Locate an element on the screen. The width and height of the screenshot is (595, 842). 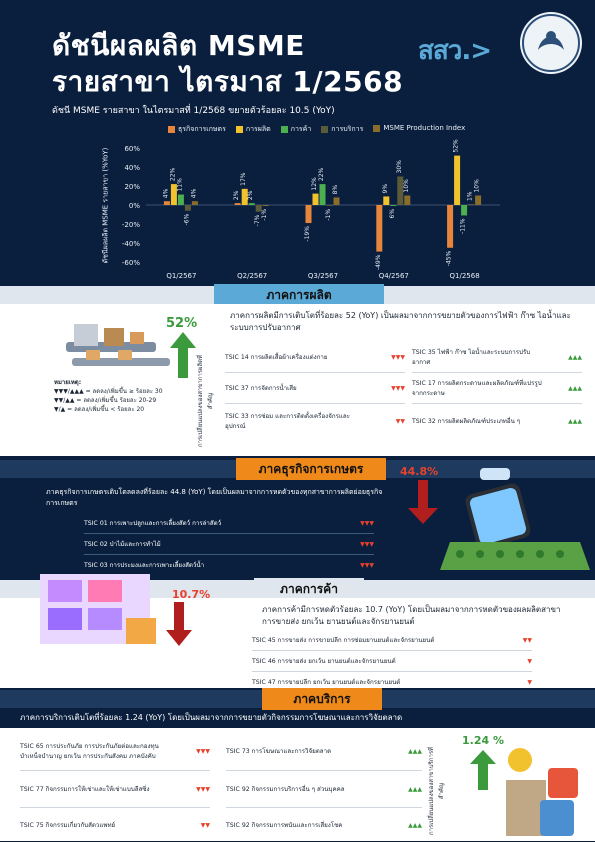
data-label: 22% is located at coordinates (172, 174).